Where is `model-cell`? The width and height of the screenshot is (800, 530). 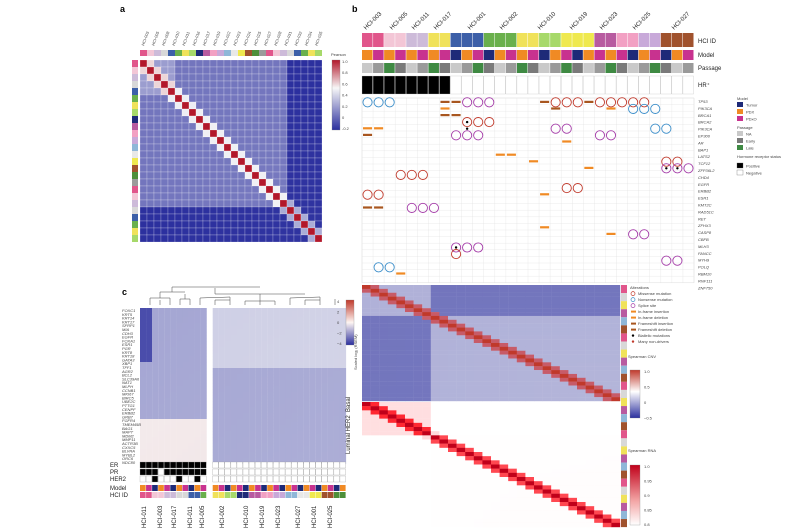
model-cell is located at coordinates (655, 55).